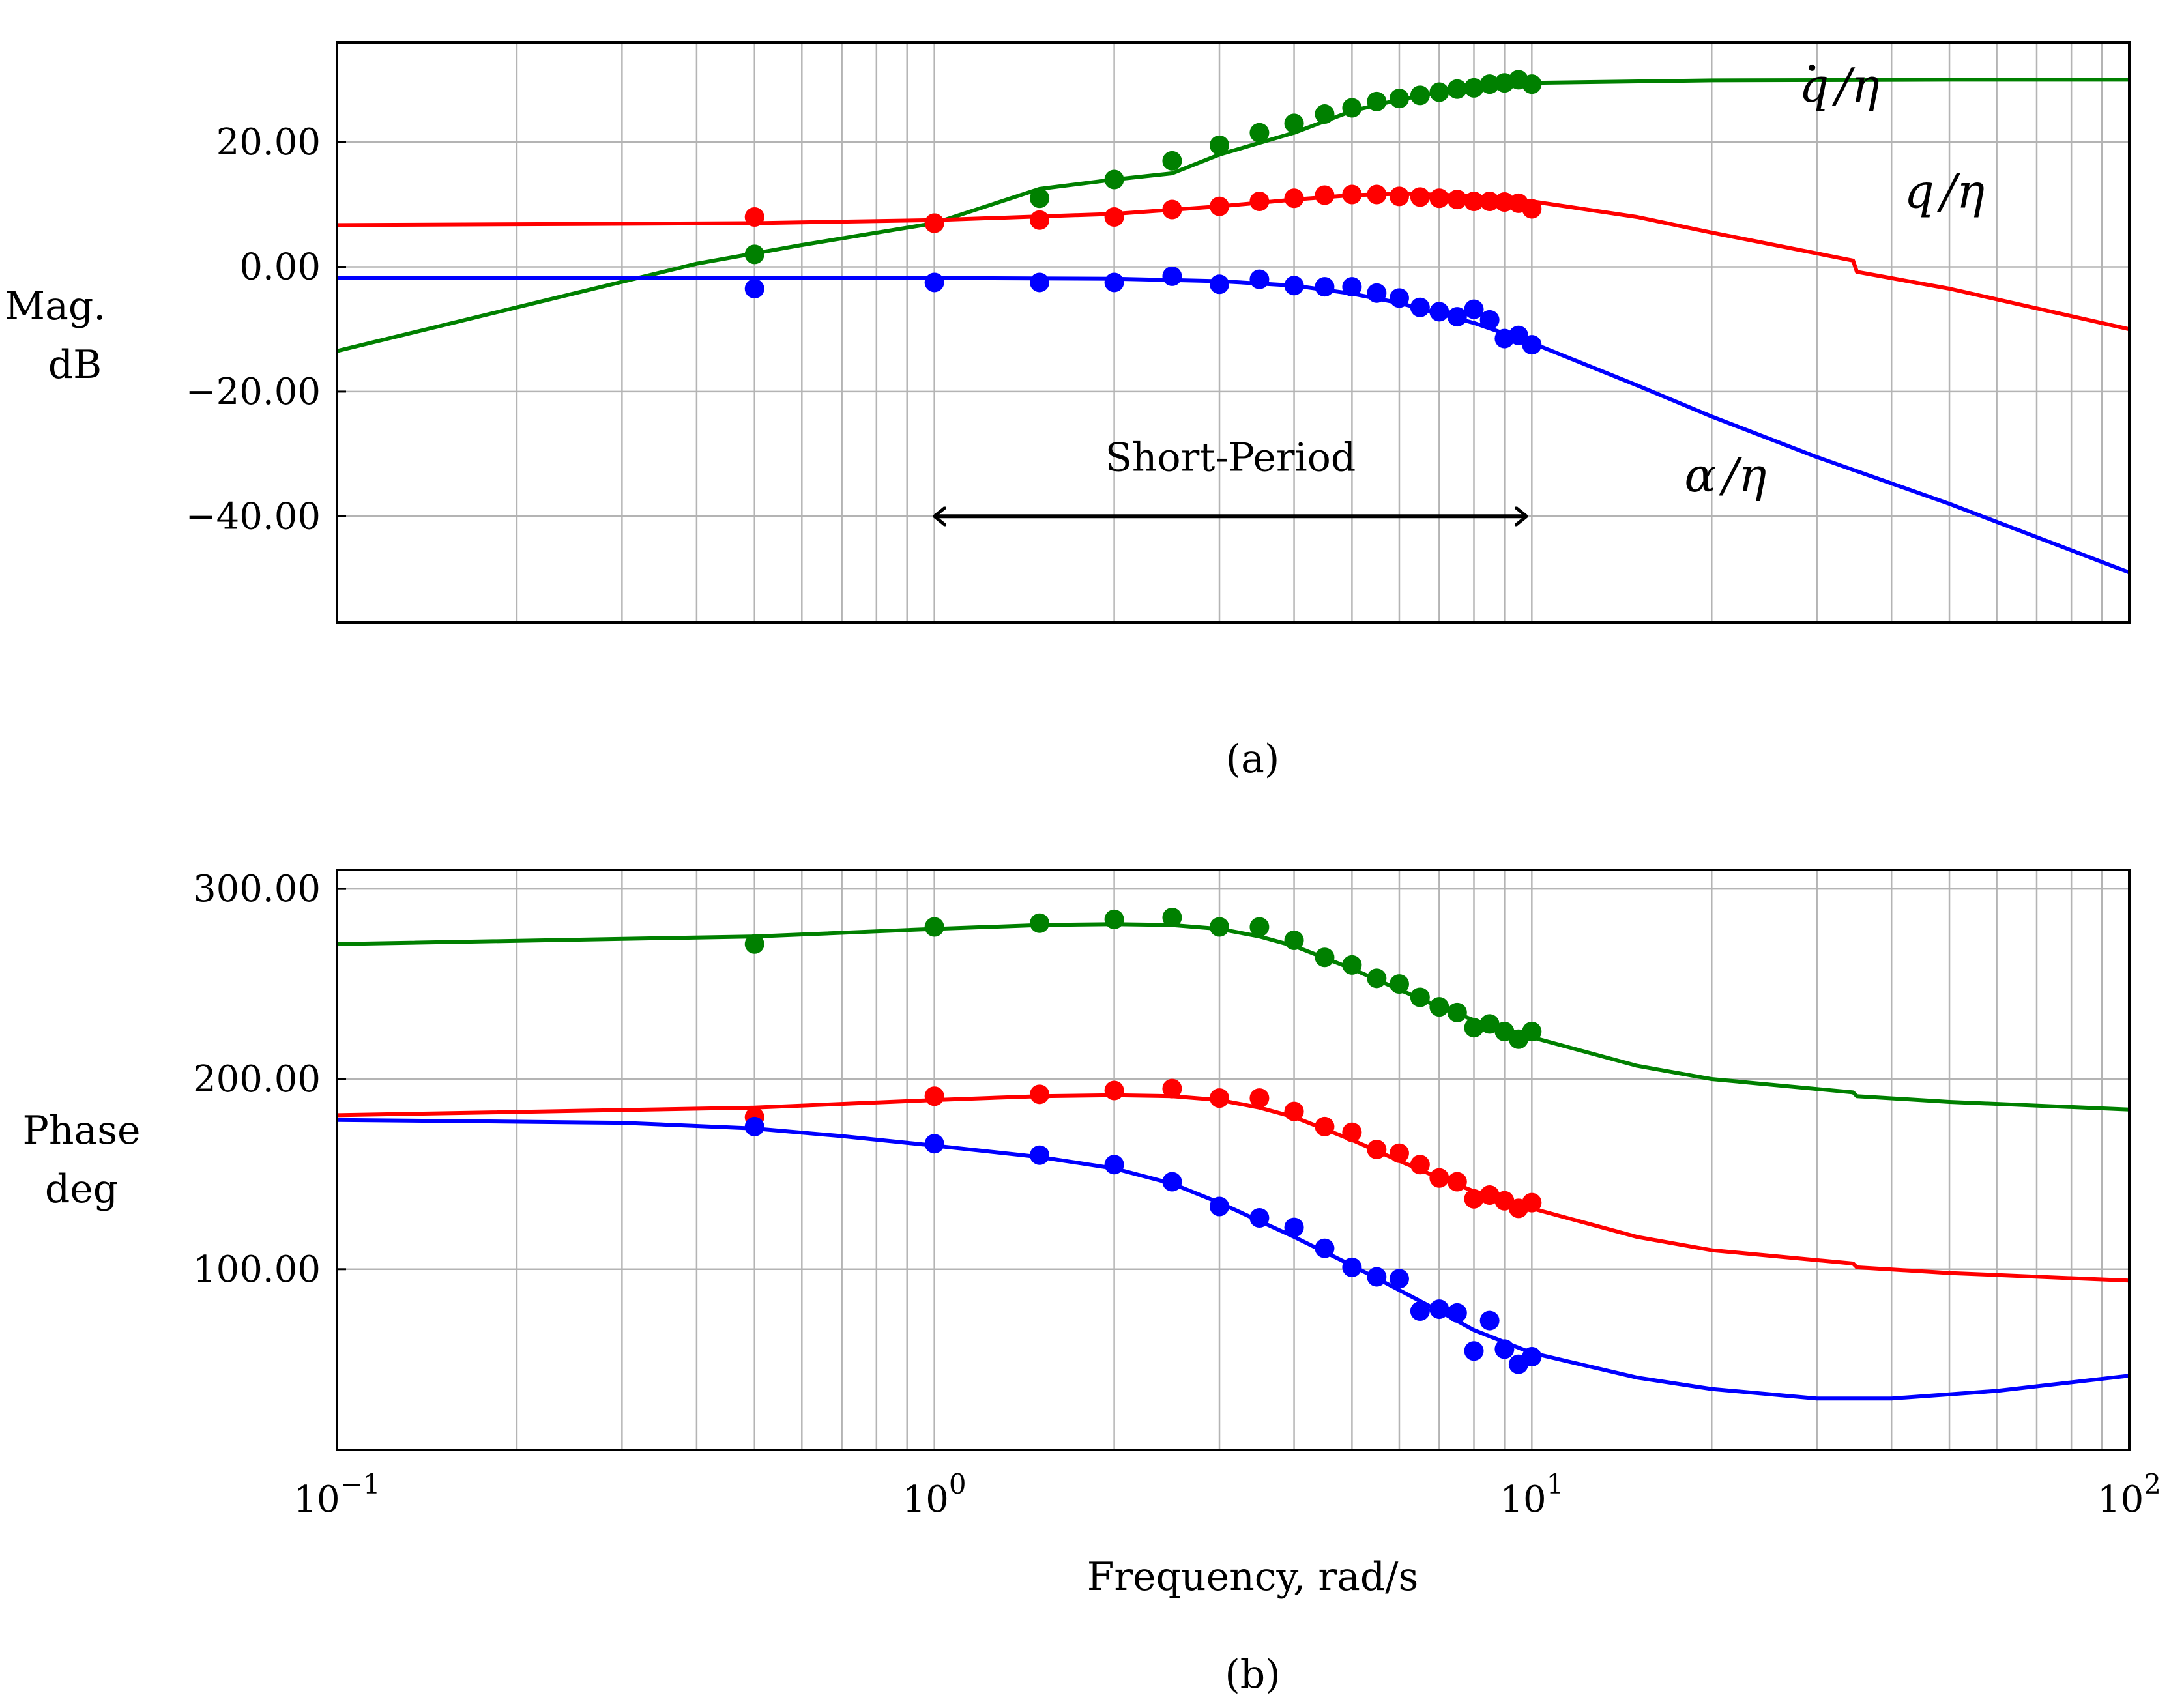 The width and height of the screenshot is (2184, 1704). What do you see at coordinates (1143, 212) in the screenshot?
I see `magnitude-points` at bounding box center [1143, 212].